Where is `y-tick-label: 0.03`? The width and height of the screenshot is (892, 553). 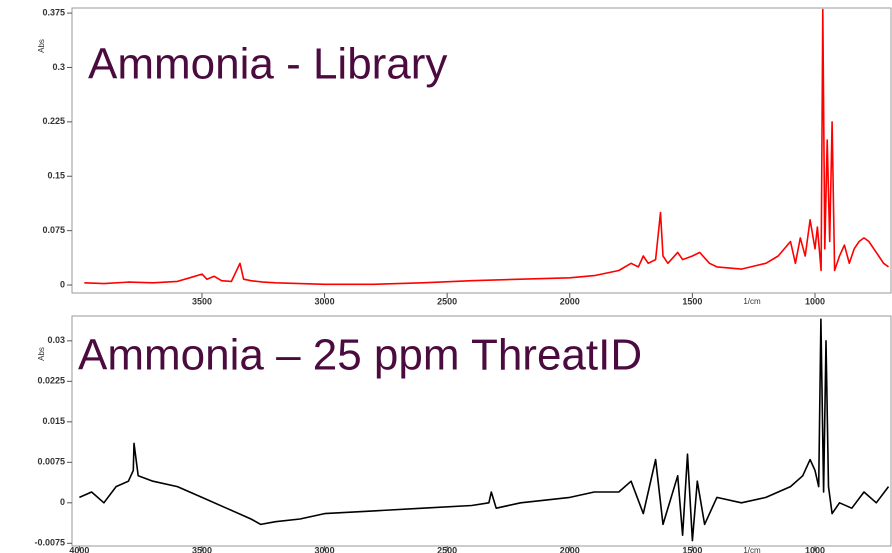
y-tick-label: 0.03 is located at coordinates (56, 340).